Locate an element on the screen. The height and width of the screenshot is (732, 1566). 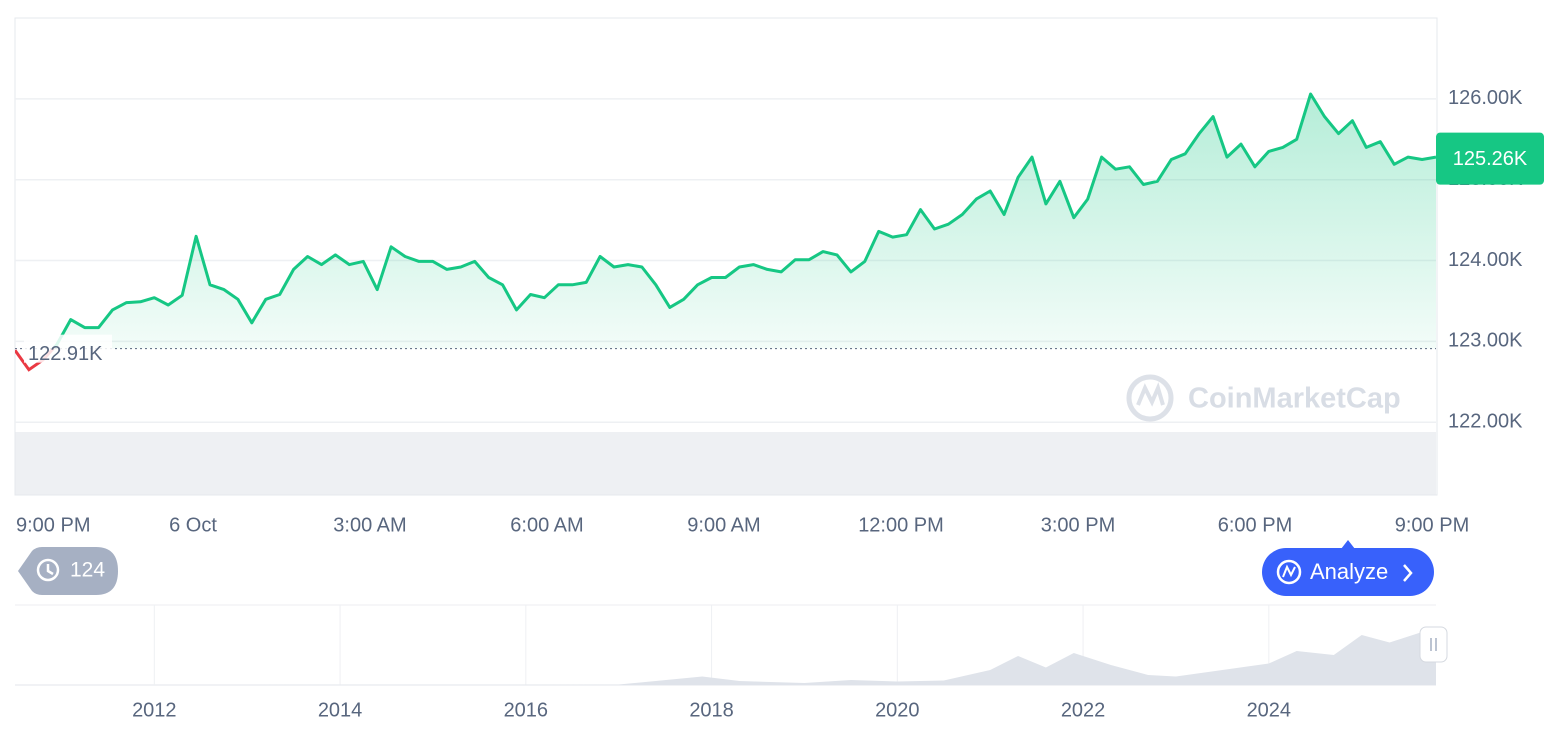
x-tick-label: 2020 is located at coordinates (897, 710).